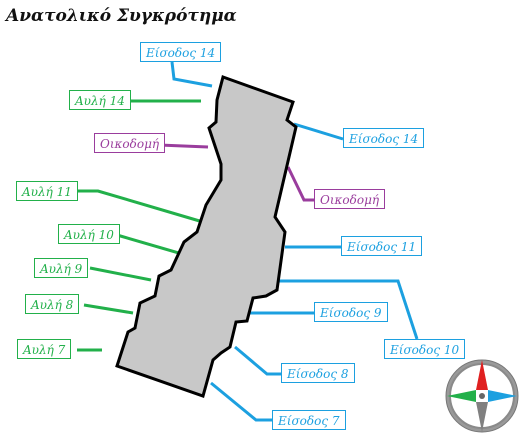  Describe the element at coordinates (140, 206) in the screenshot. I see `courtyard-11-leader` at that location.